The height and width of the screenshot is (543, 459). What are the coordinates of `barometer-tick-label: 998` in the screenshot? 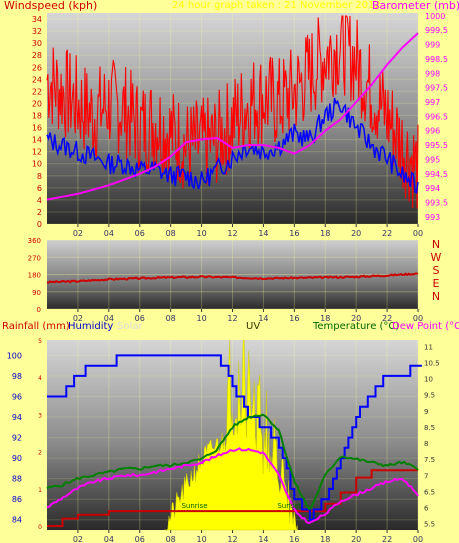 It's located at (432, 73).